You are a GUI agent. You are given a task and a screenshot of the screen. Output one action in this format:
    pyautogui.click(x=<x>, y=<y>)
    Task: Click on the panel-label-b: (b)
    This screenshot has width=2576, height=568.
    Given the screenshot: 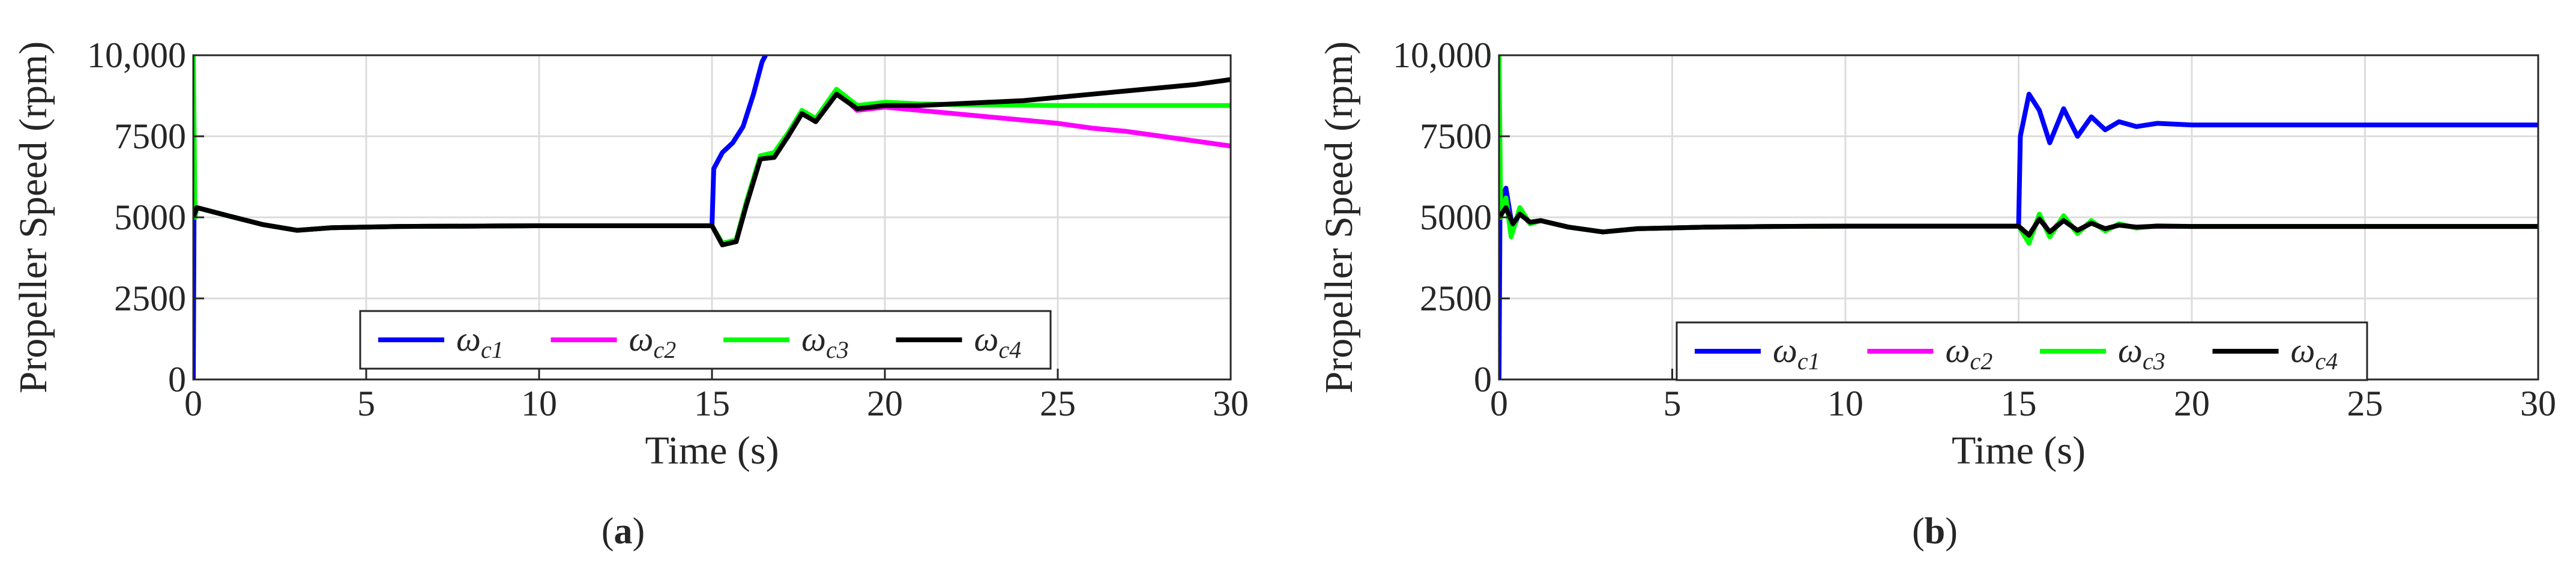 What is the action you would take?
    pyautogui.click(x=1935, y=531)
    